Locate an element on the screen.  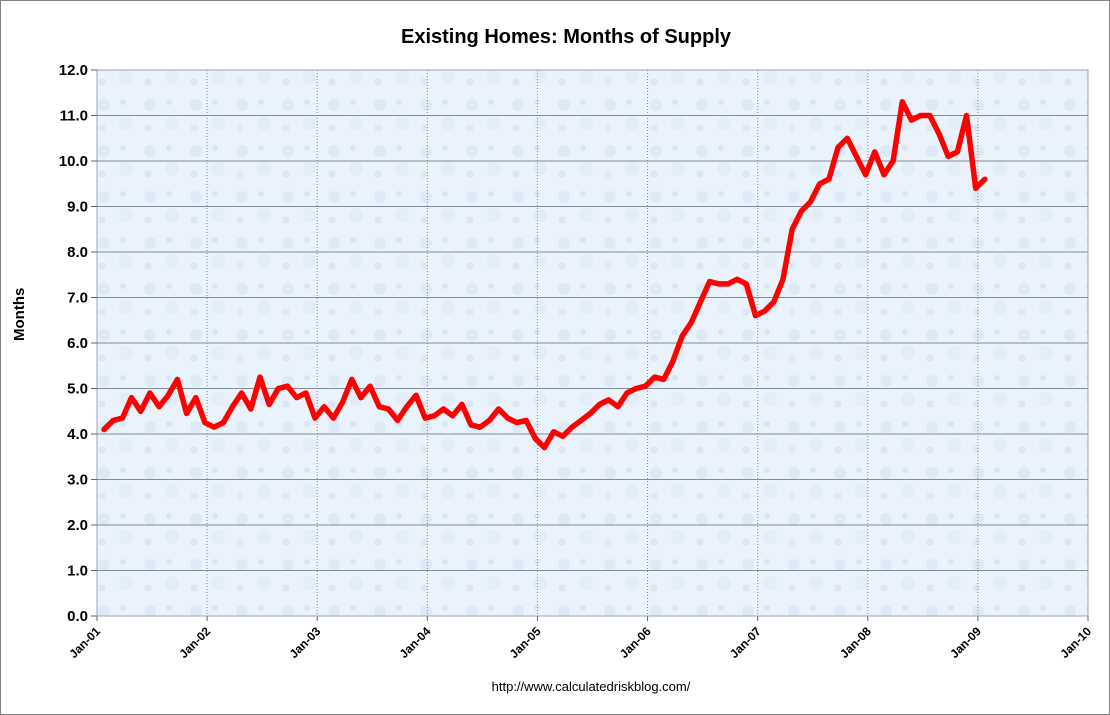
y-tick-label: 5.0 is located at coordinates (77, 389).